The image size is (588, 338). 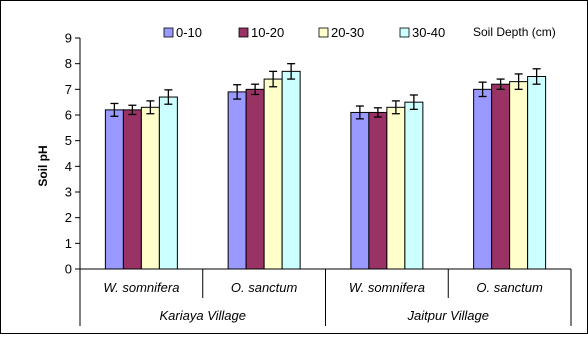 I want to click on x-group-label: Jaitpur Village, so click(x=448, y=315).